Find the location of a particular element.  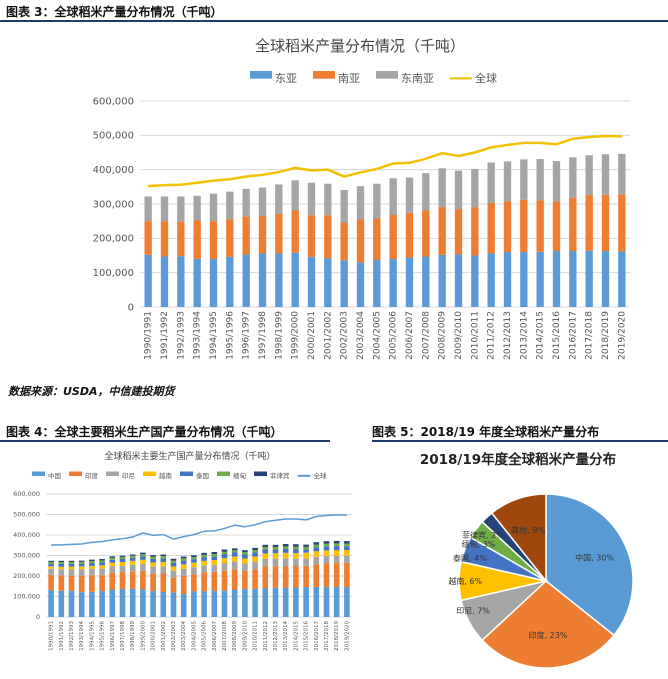

legend-label: 东亚 is located at coordinates (286, 78).